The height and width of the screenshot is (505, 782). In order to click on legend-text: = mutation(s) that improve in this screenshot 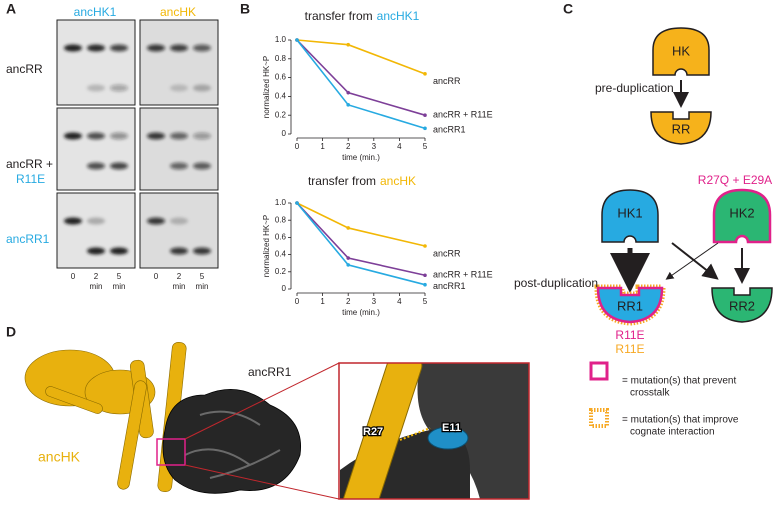, I will do `click(680, 420)`.